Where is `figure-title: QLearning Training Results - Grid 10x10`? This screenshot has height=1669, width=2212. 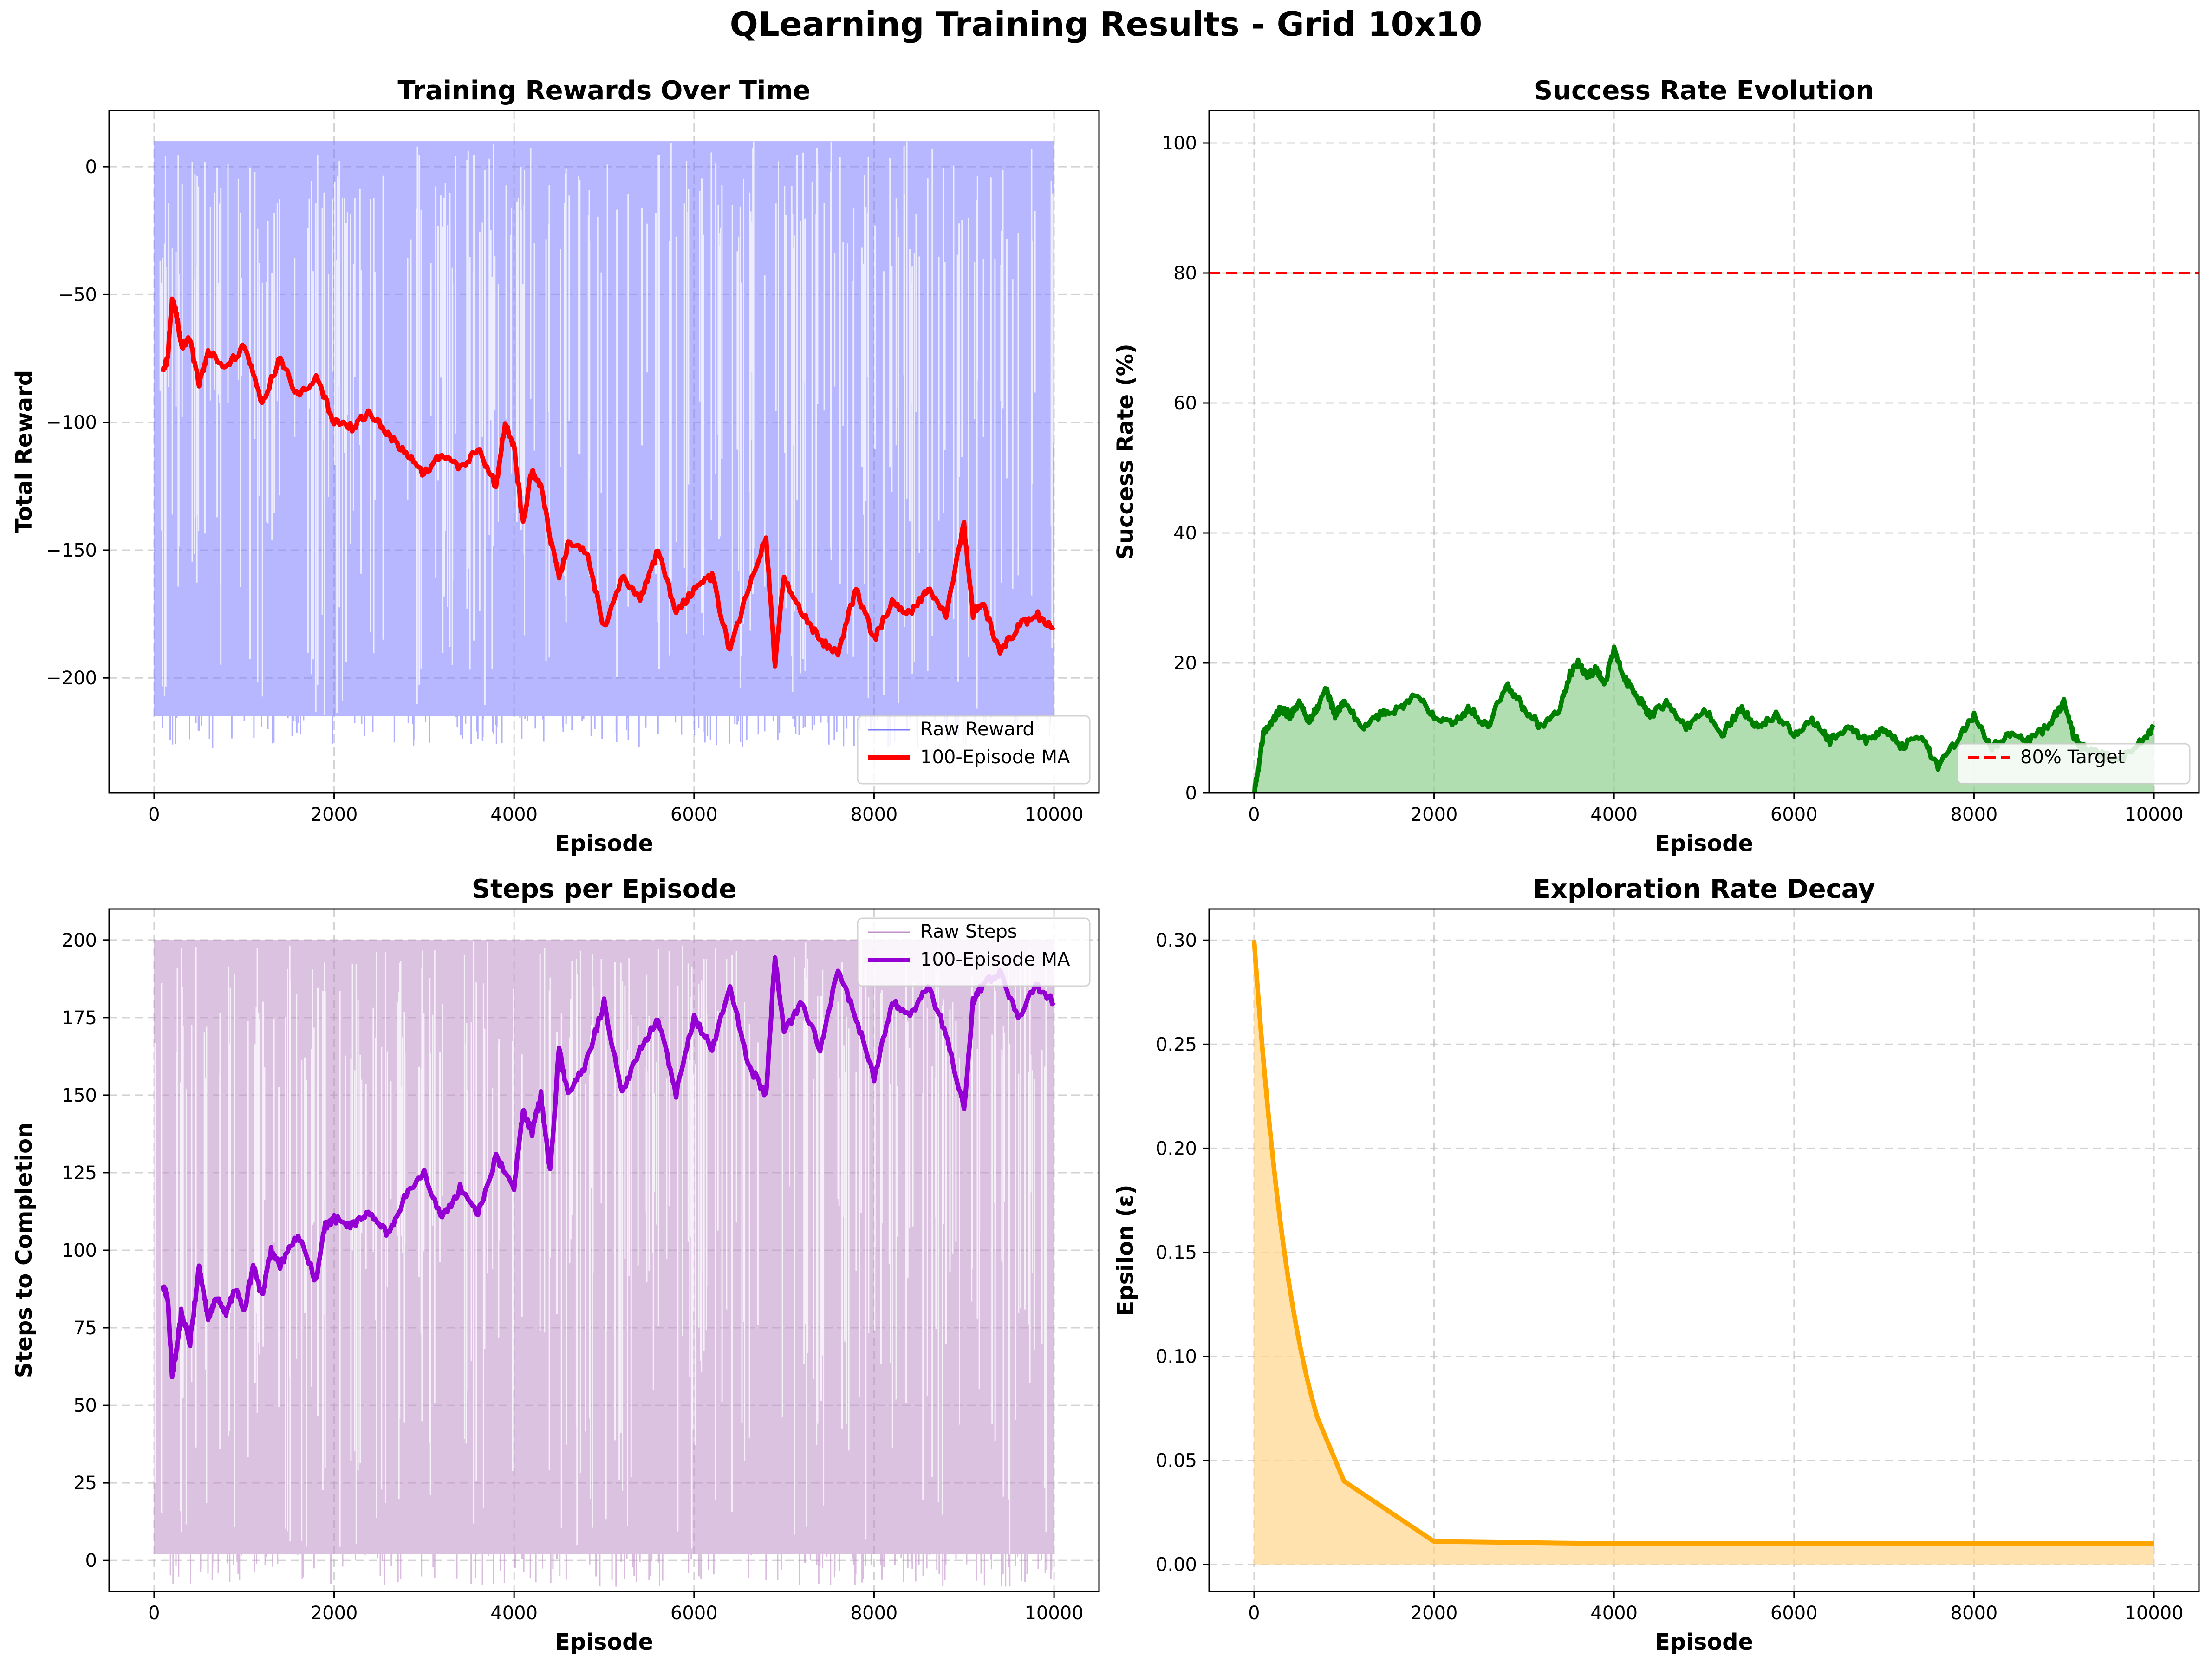
figure-title: QLearning Training Results - Grid 10x10 is located at coordinates (1106, 24).